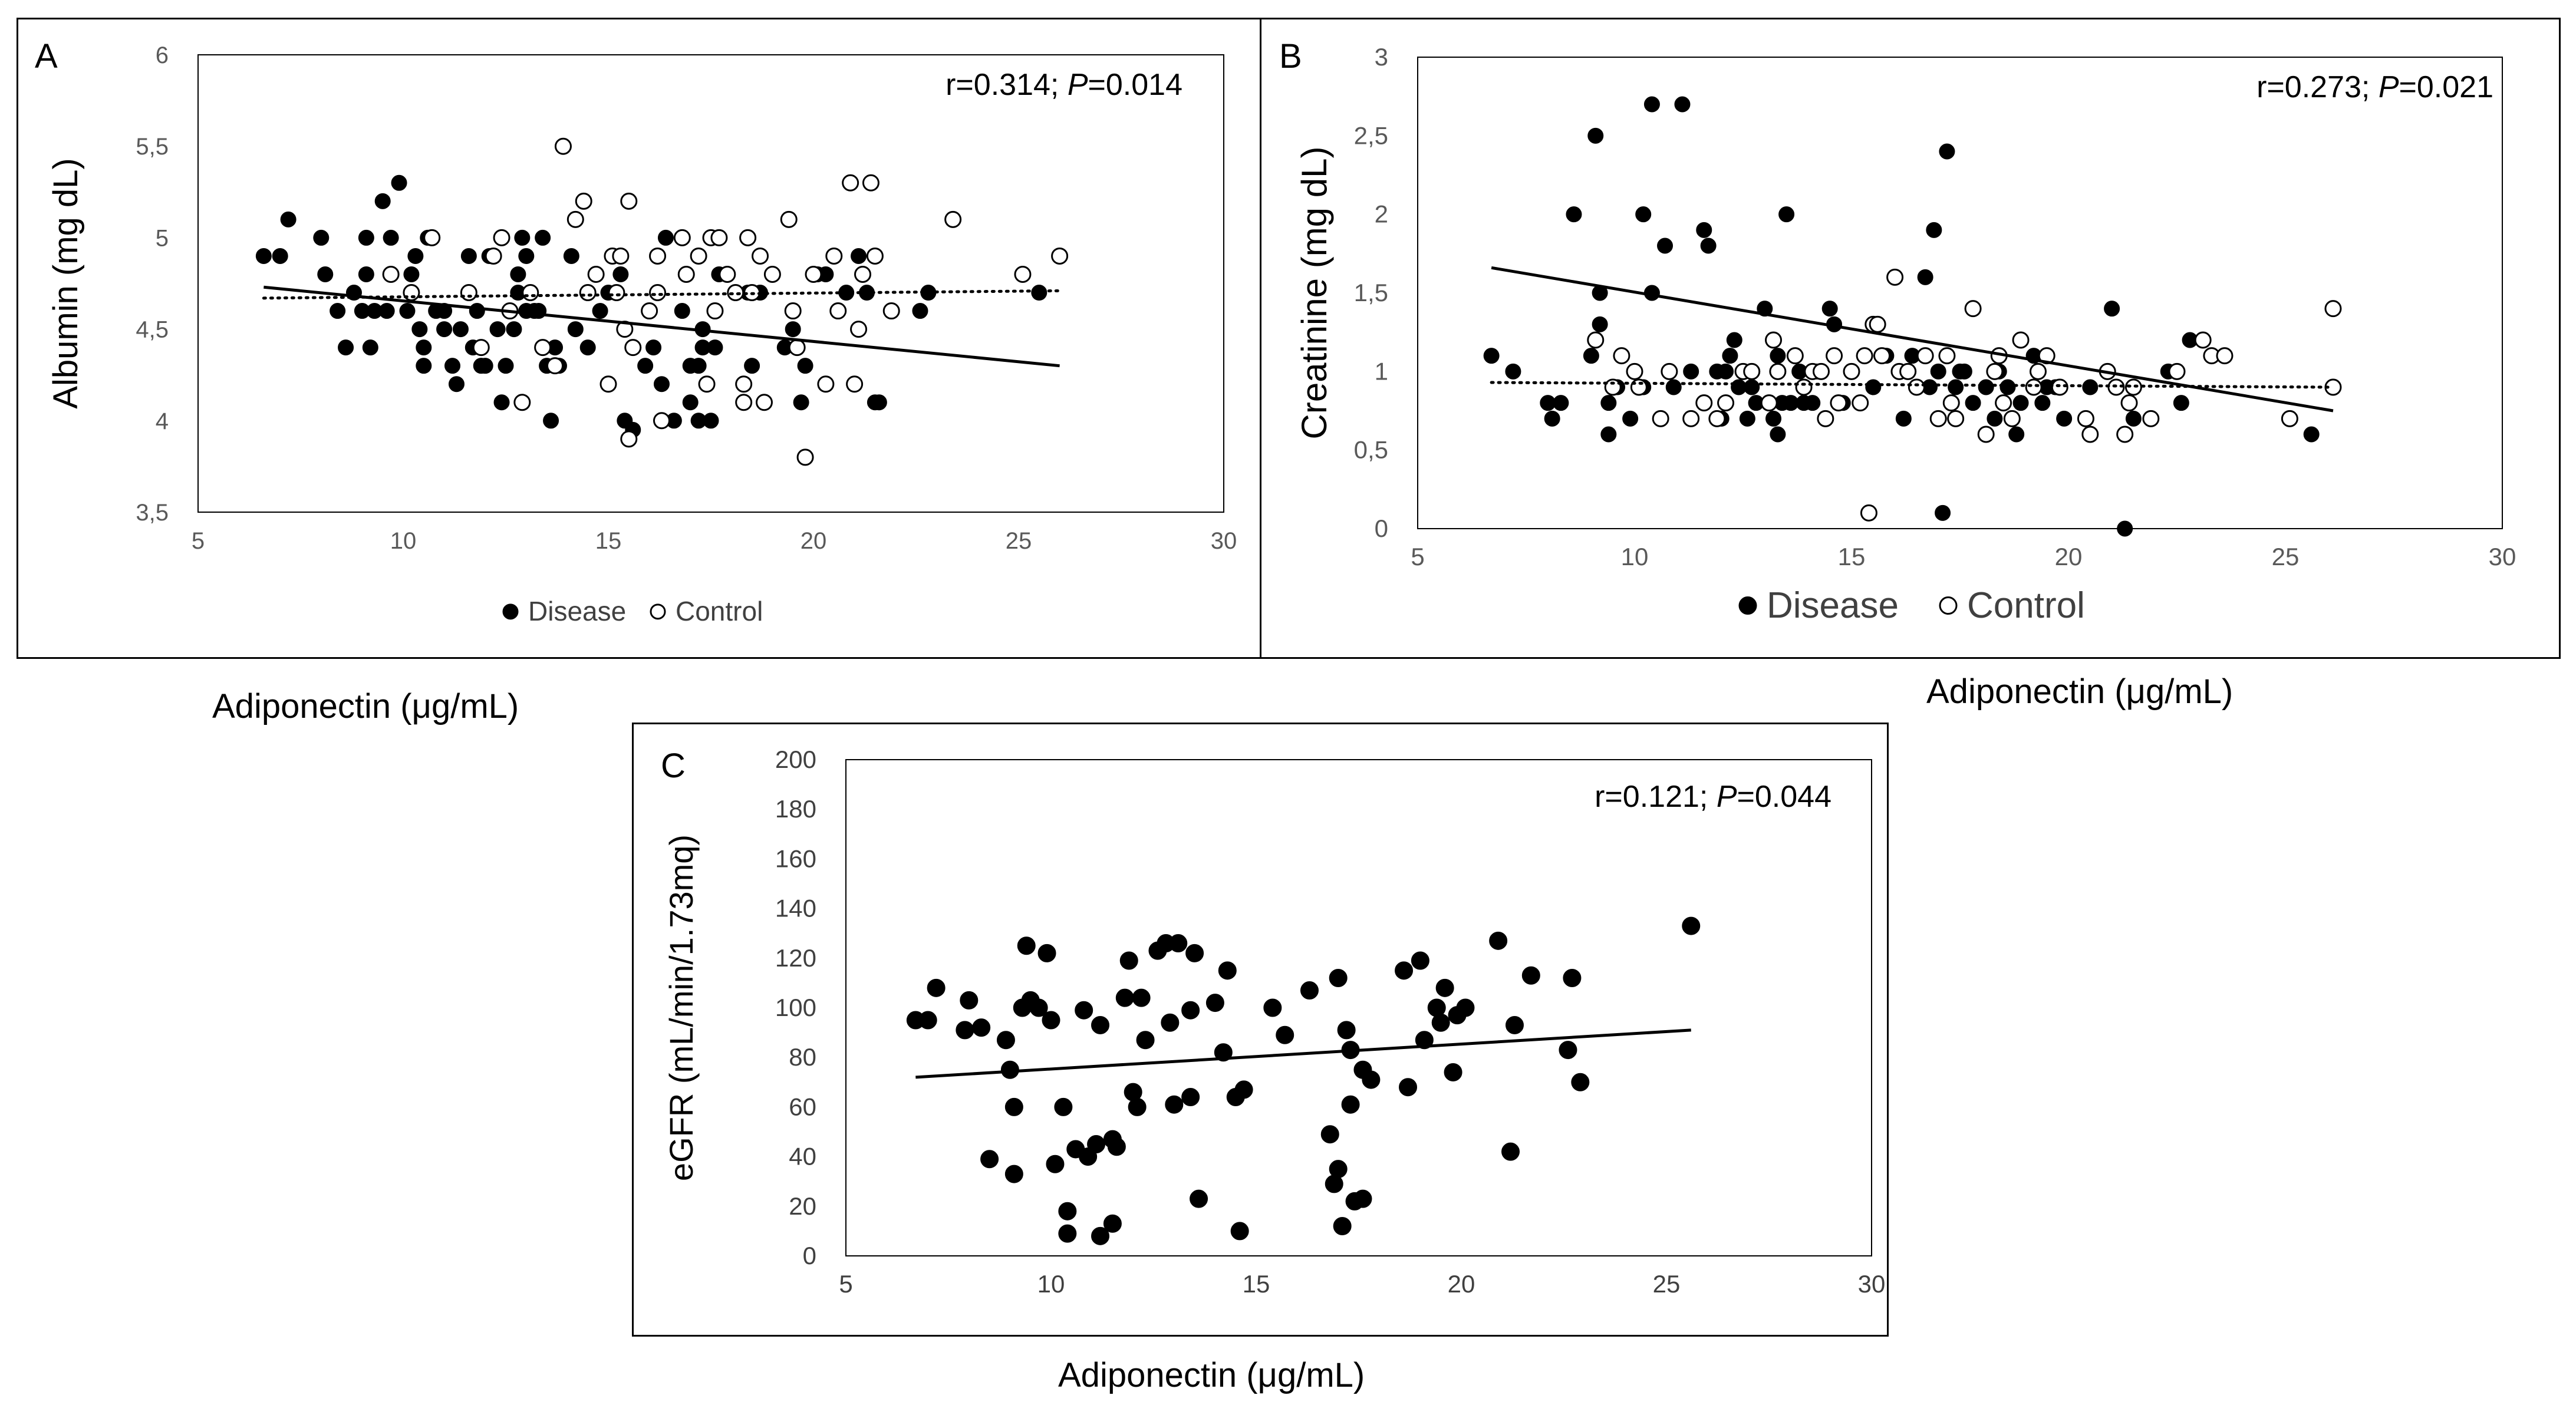 The height and width of the screenshot is (1415, 2576). What do you see at coordinates (2318, 87) in the screenshot?
I see `chart-b-stat-r: r=0.273;` at bounding box center [2318, 87].